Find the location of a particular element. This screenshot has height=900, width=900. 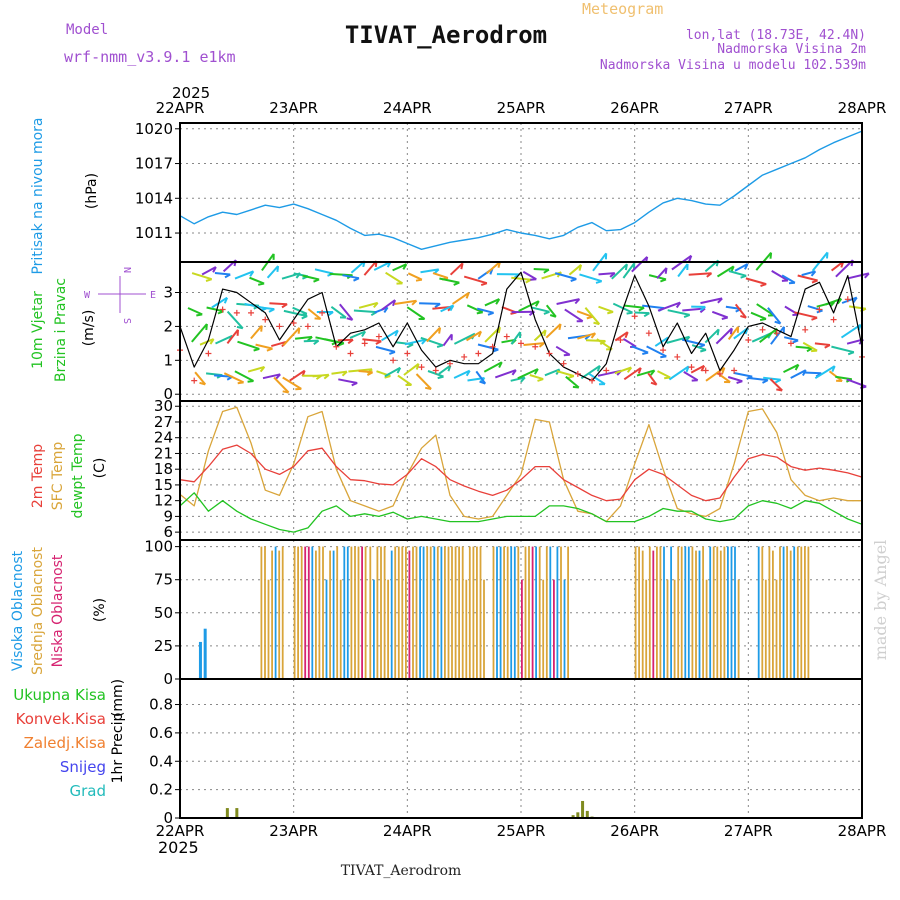

precip-grid is located at coordinates (521, 749).